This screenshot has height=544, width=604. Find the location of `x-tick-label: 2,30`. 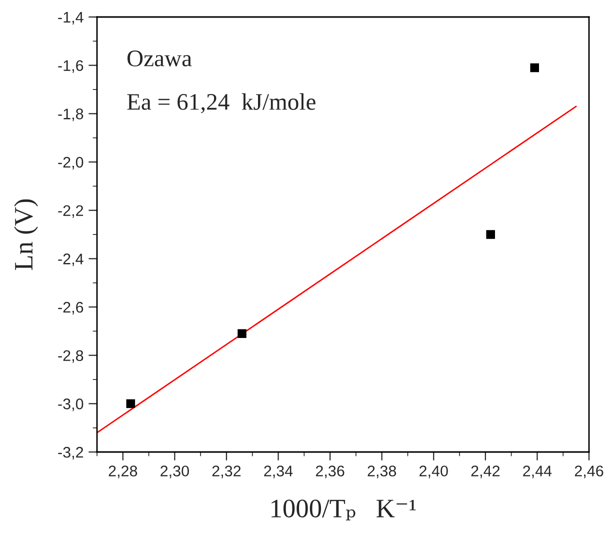

x-tick-label: 2,30 is located at coordinates (174, 472).